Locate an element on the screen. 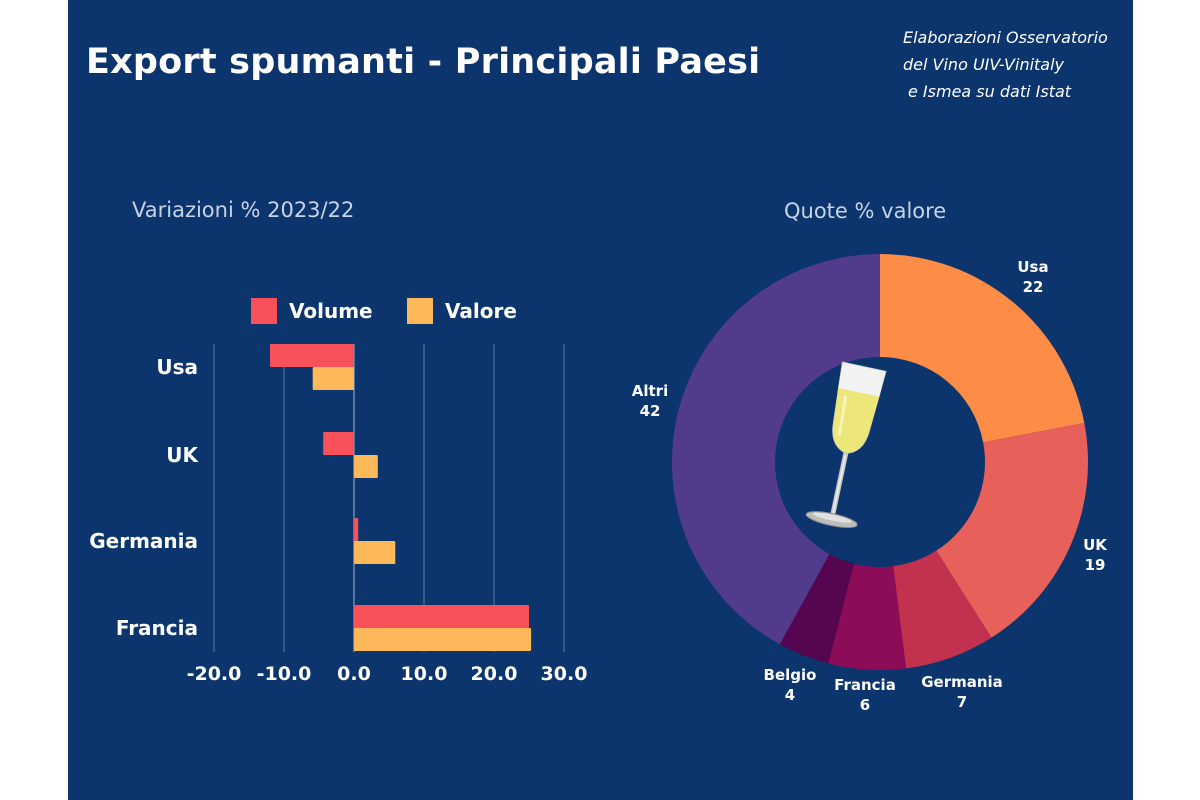 This screenshot has height=800, width=1200. donut-label-name: UK is located at coordinates (1095, 545).